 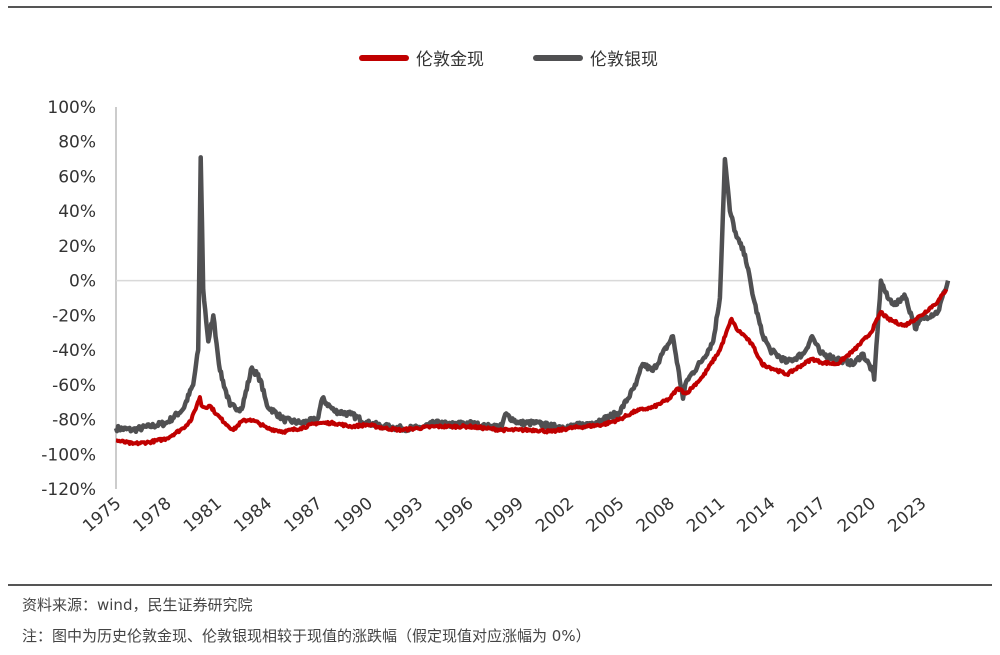 I want to click on bottom-rule, so click(x=500, y=585).